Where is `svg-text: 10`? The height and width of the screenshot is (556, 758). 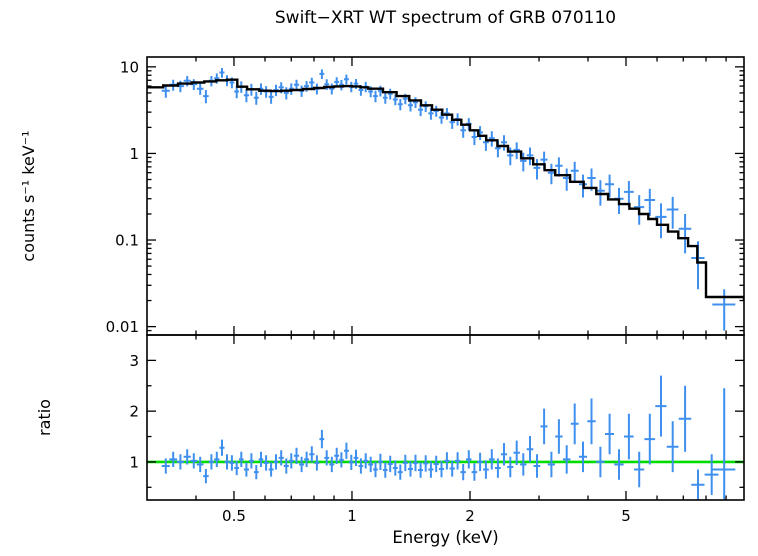
svg-text: 10 is located at coordinates (129, 67).